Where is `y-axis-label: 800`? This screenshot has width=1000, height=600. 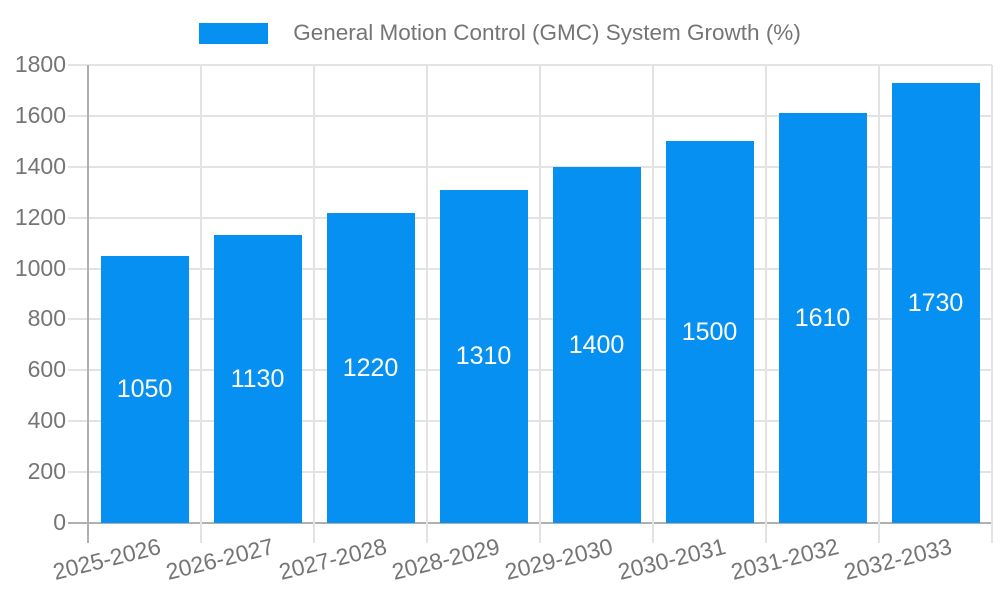 y-axis-label: 800 is located at coordinates (46, 318).